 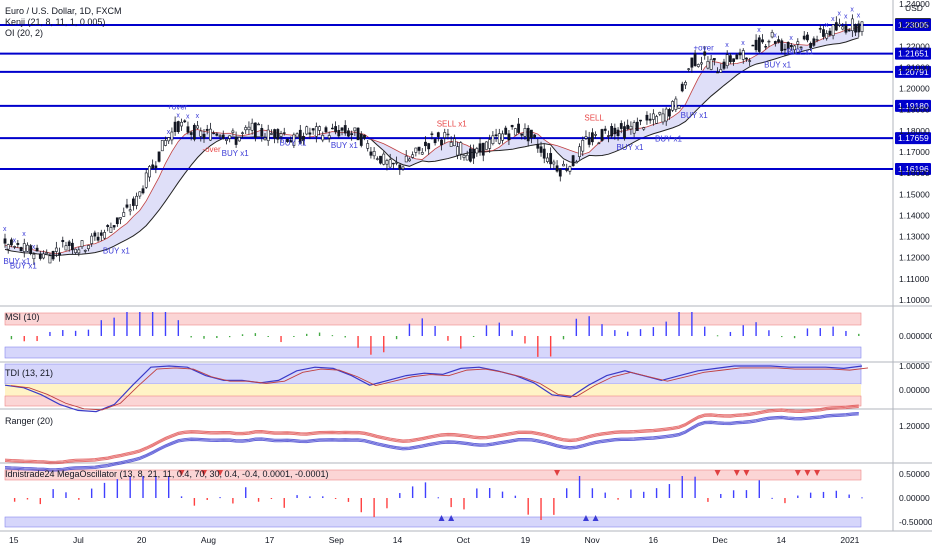 What do you see at coordinates (436, 389) in the screenshot?
I see `tdi-pane` at bounding box center [436, 389].